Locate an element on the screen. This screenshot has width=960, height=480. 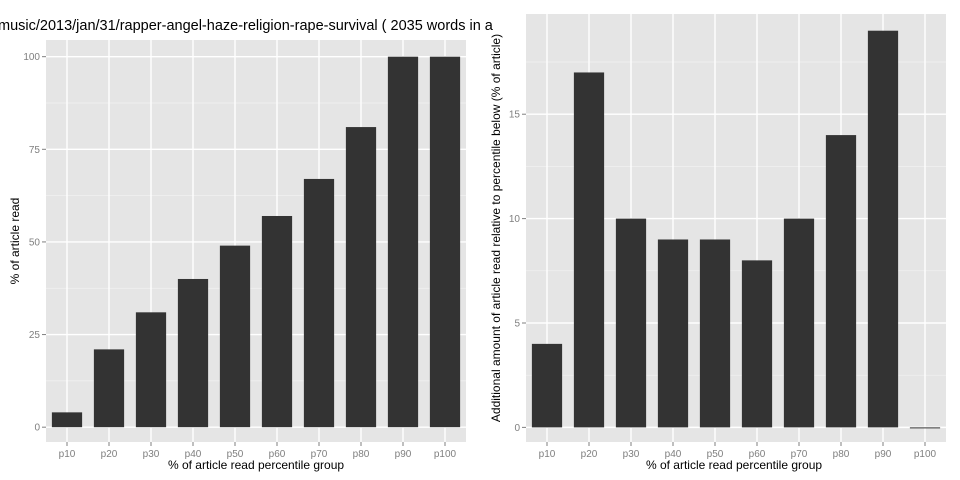
y-tick-label: 5 is located at coordinates (517, 323).